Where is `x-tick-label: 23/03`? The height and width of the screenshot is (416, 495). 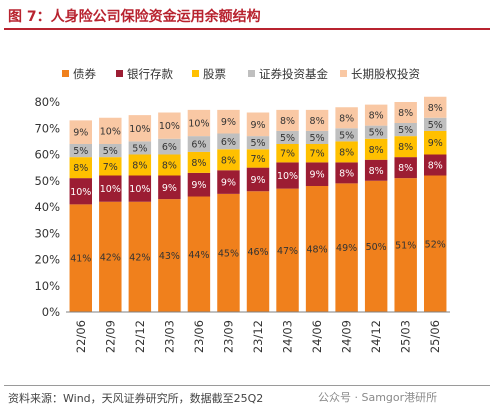
x-tick-label: 23/03 is located at coordinates (169, 336).